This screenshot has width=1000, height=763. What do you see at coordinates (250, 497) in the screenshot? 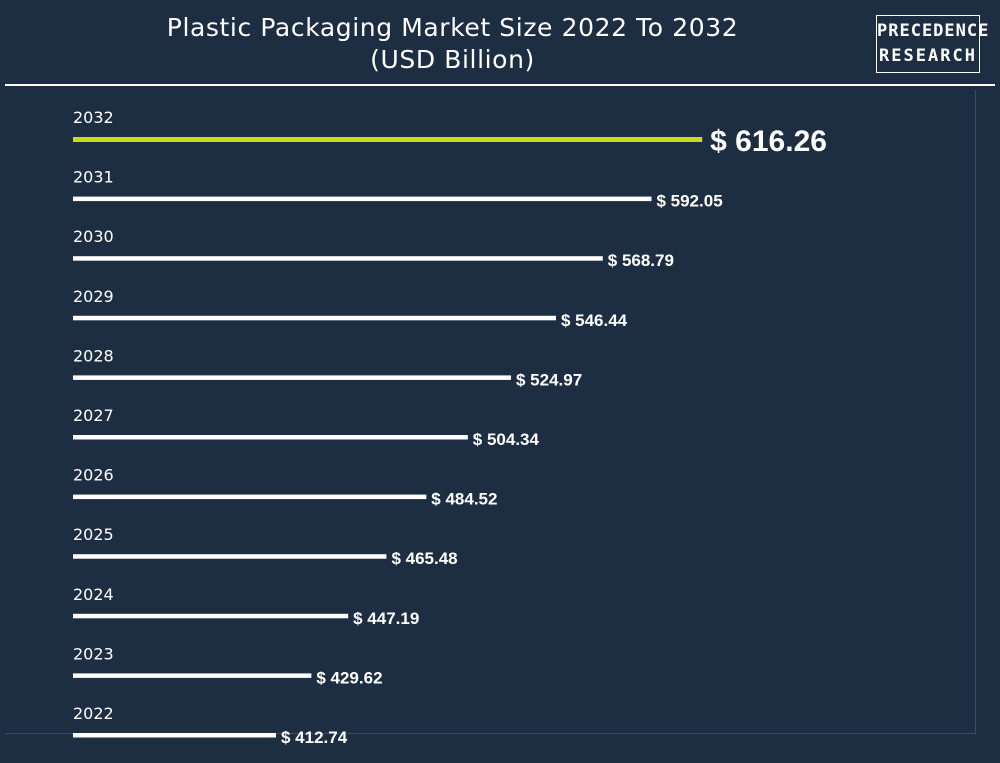
I see `bar-2026` at bounding box center [250, 497].